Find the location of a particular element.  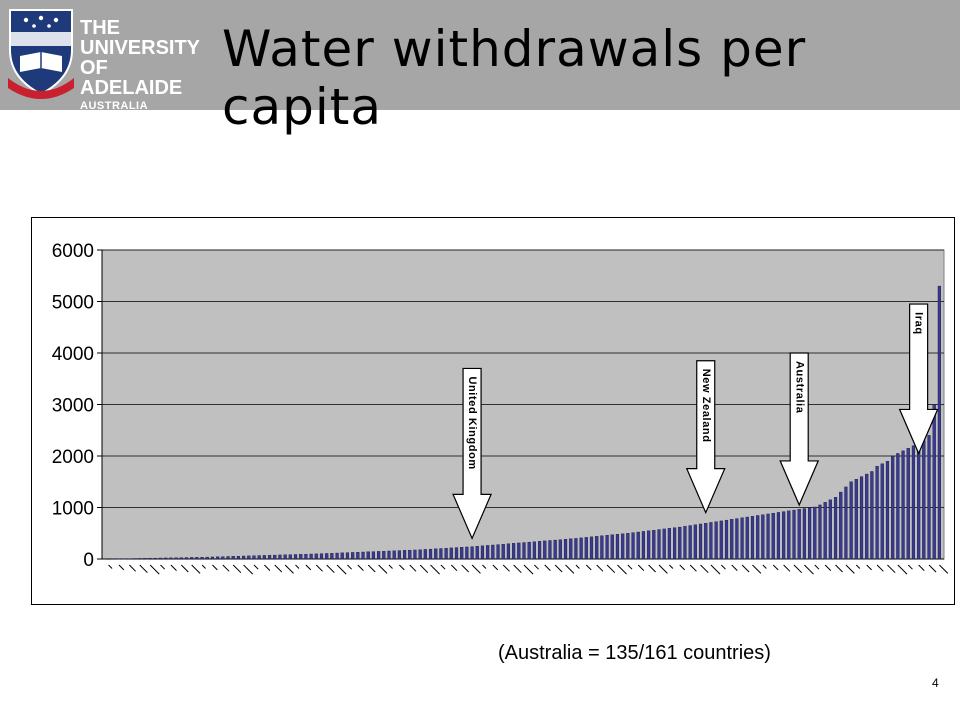

y-tick-label: 2000 is located at coordinates (73, 457).